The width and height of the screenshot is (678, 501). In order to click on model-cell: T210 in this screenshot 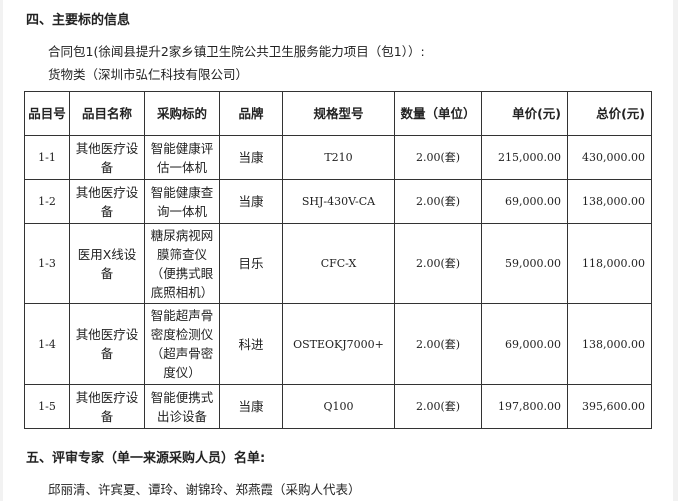, I will do `click(338, 157)`.